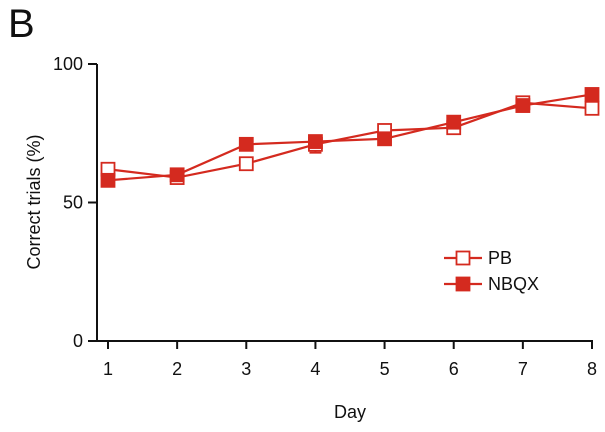 This screenshot has height=432, width=605. I want to click on legend-label: PB, so click(500, 258).